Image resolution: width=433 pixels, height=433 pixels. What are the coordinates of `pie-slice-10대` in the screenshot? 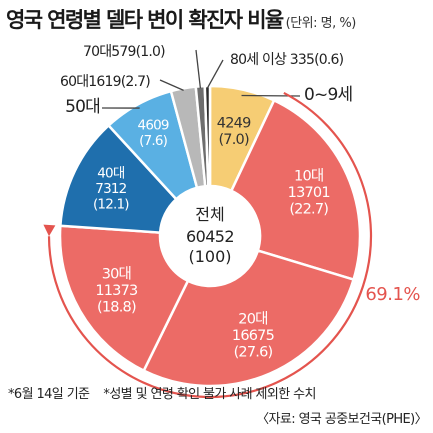 It's located at (296, 190).